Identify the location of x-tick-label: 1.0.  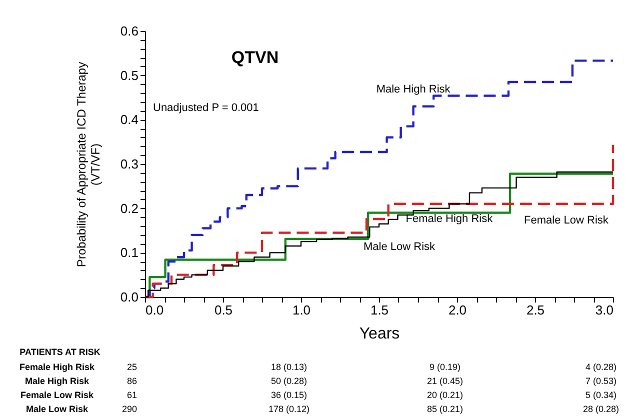
(301, 310).